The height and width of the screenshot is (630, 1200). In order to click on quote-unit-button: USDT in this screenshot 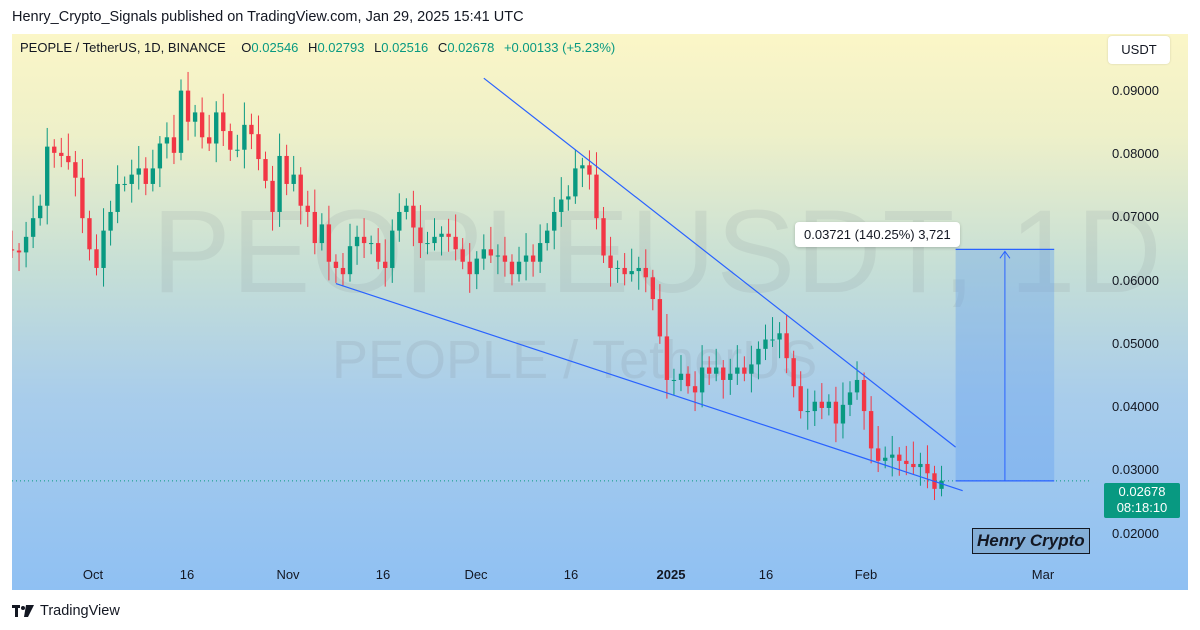, I will do `click(1139, 50)`.